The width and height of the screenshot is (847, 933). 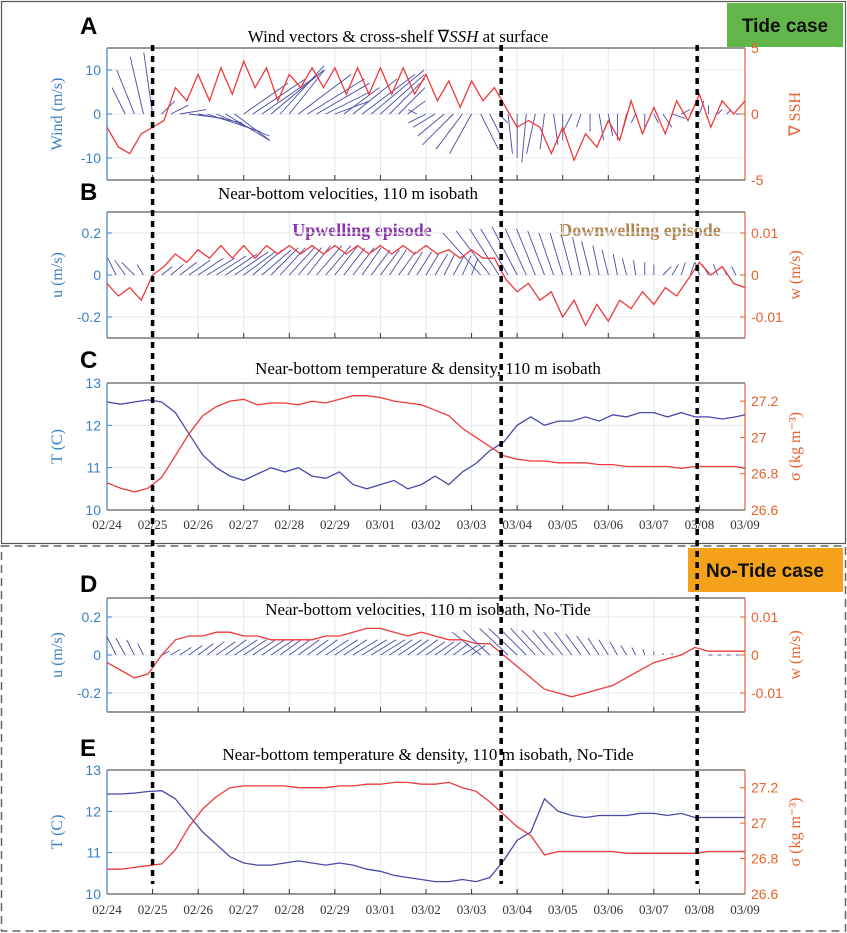 I want to click on notide-case-badge-bg, so click(x=765, y=570).